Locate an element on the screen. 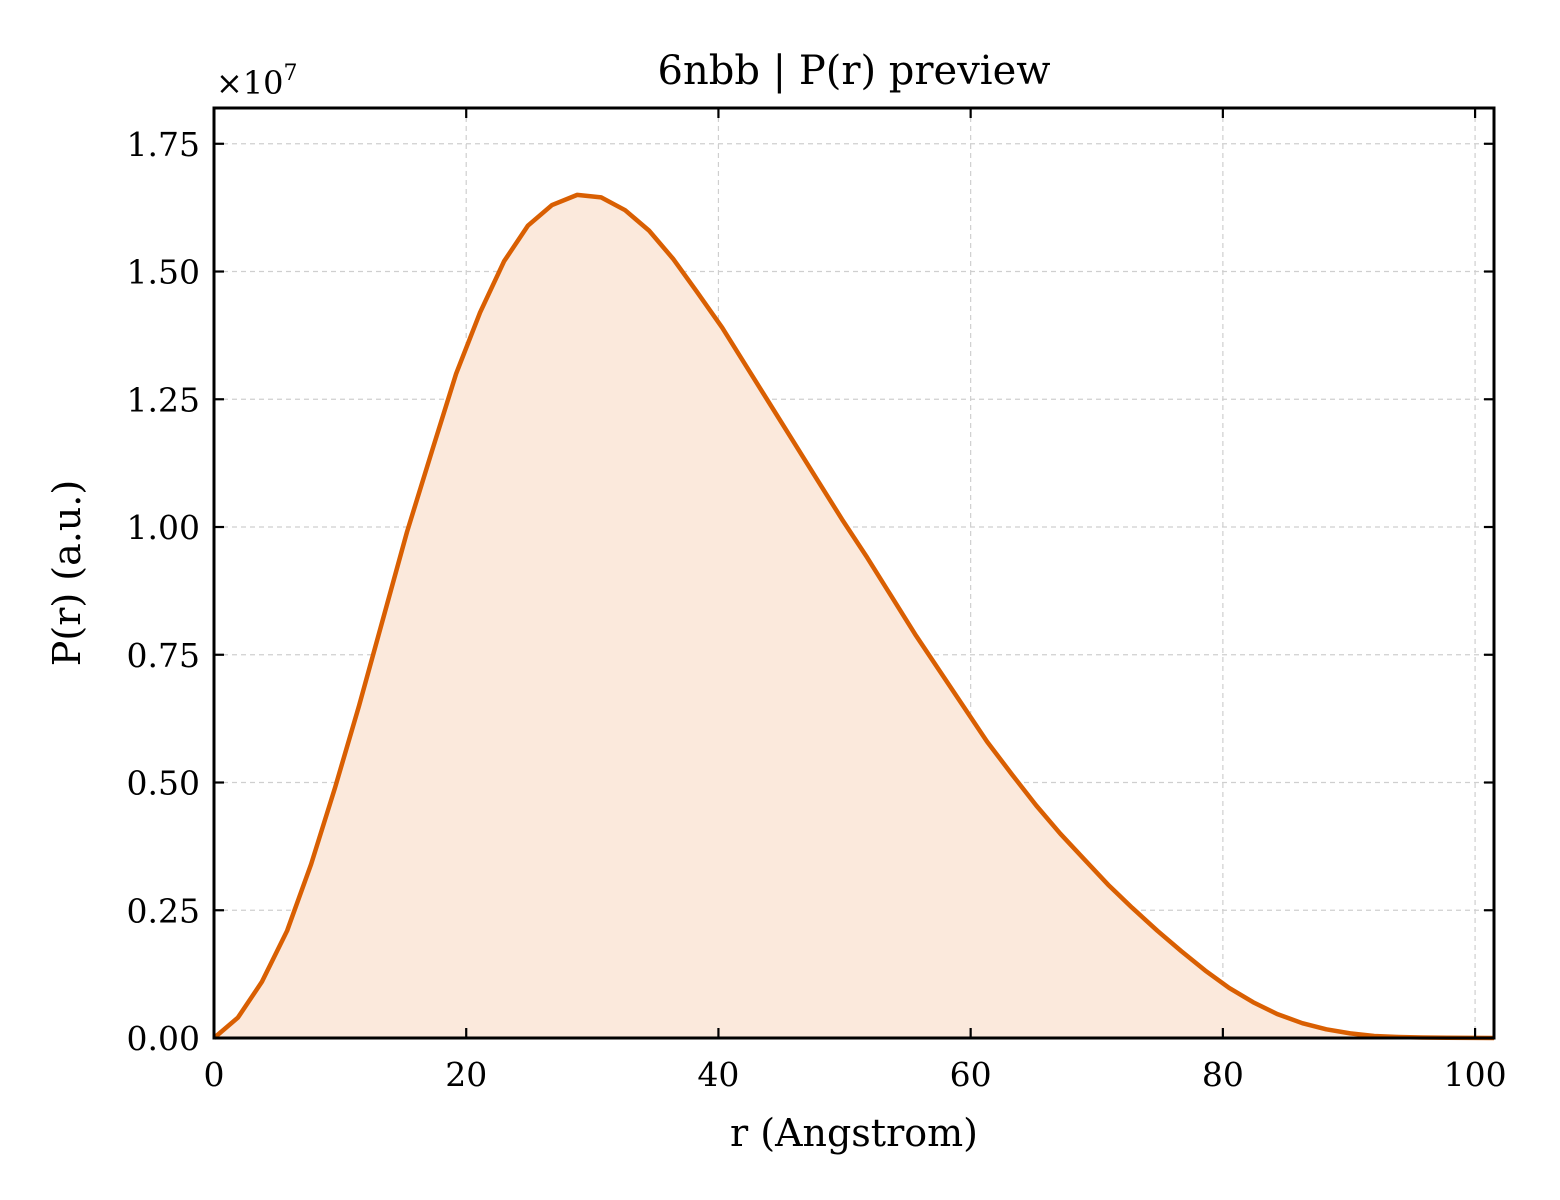  x-tick-label: 20 is located at coordinates (466, 1074).